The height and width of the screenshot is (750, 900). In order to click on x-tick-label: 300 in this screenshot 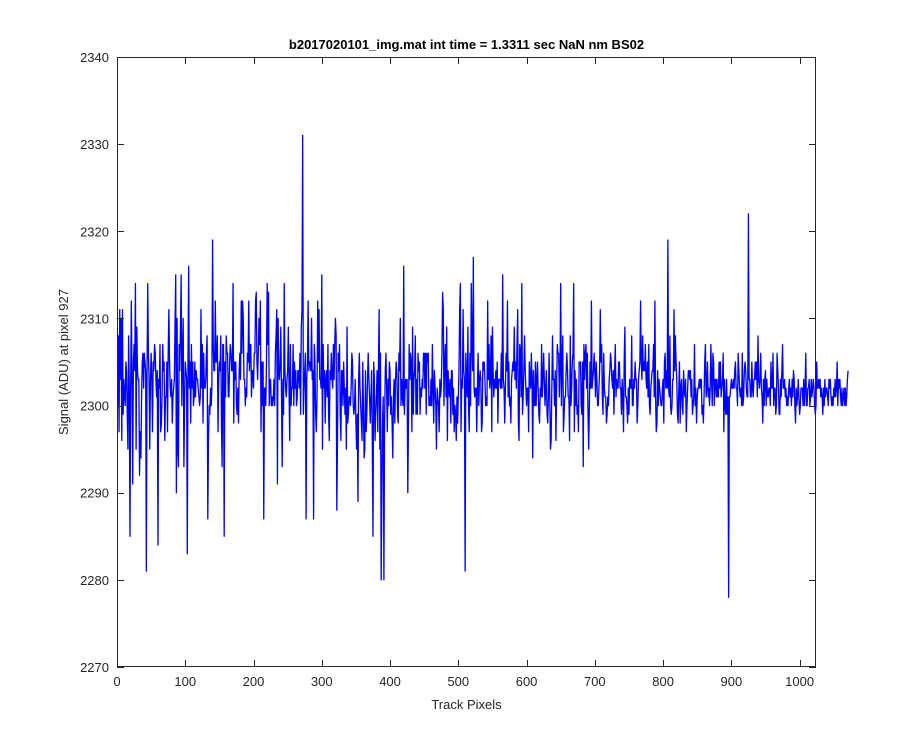, I will do `click(322, 681)`.